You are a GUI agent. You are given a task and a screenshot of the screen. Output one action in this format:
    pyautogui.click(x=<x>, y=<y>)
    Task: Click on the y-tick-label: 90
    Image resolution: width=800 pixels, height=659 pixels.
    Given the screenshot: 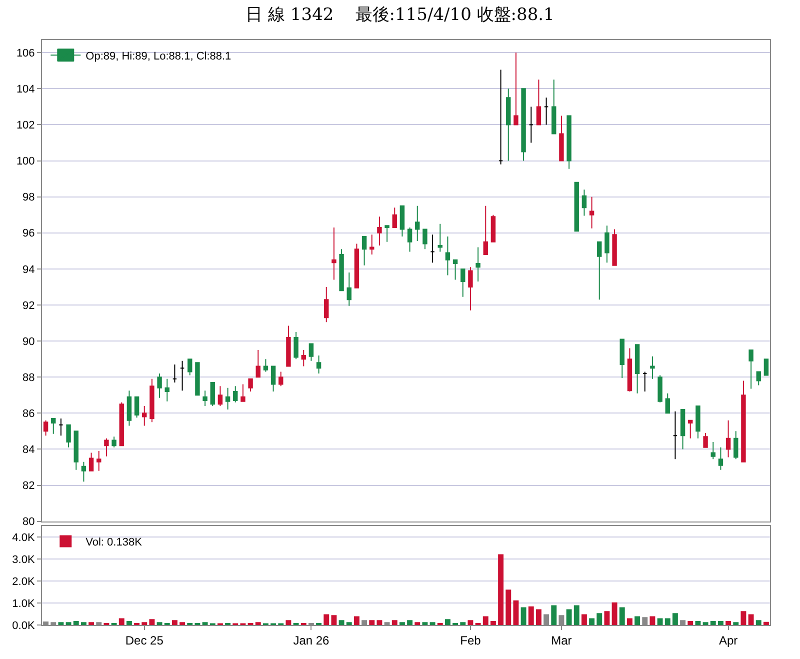 What is the action you would take?
    pyautogui.click(x=28, y=342)
    